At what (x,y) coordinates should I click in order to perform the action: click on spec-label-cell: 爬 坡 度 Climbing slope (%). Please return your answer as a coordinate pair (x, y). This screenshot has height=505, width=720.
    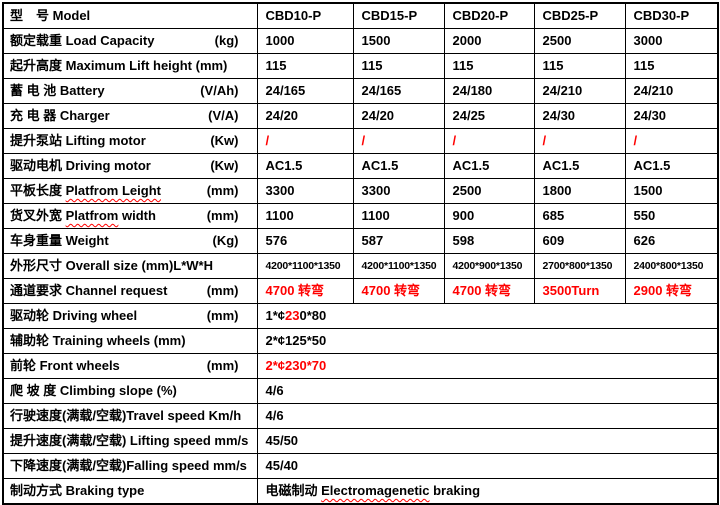
    Looking at the image, I should click on (130, 391).